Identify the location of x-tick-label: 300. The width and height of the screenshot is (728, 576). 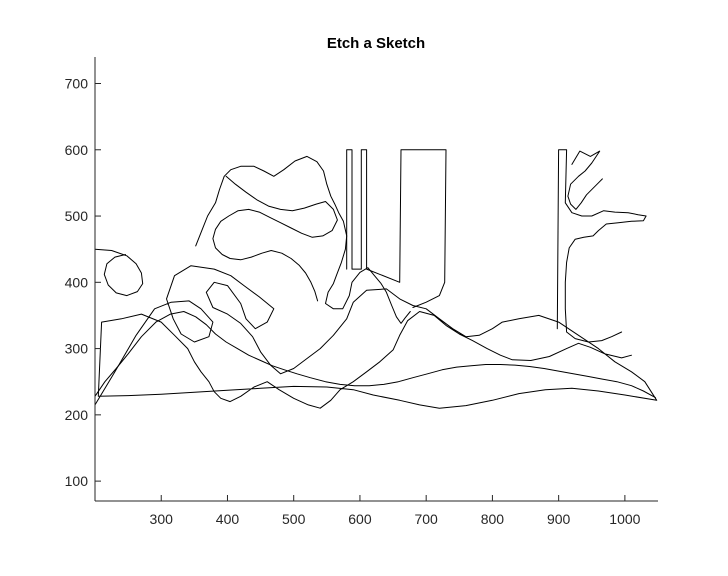
(162, 519).